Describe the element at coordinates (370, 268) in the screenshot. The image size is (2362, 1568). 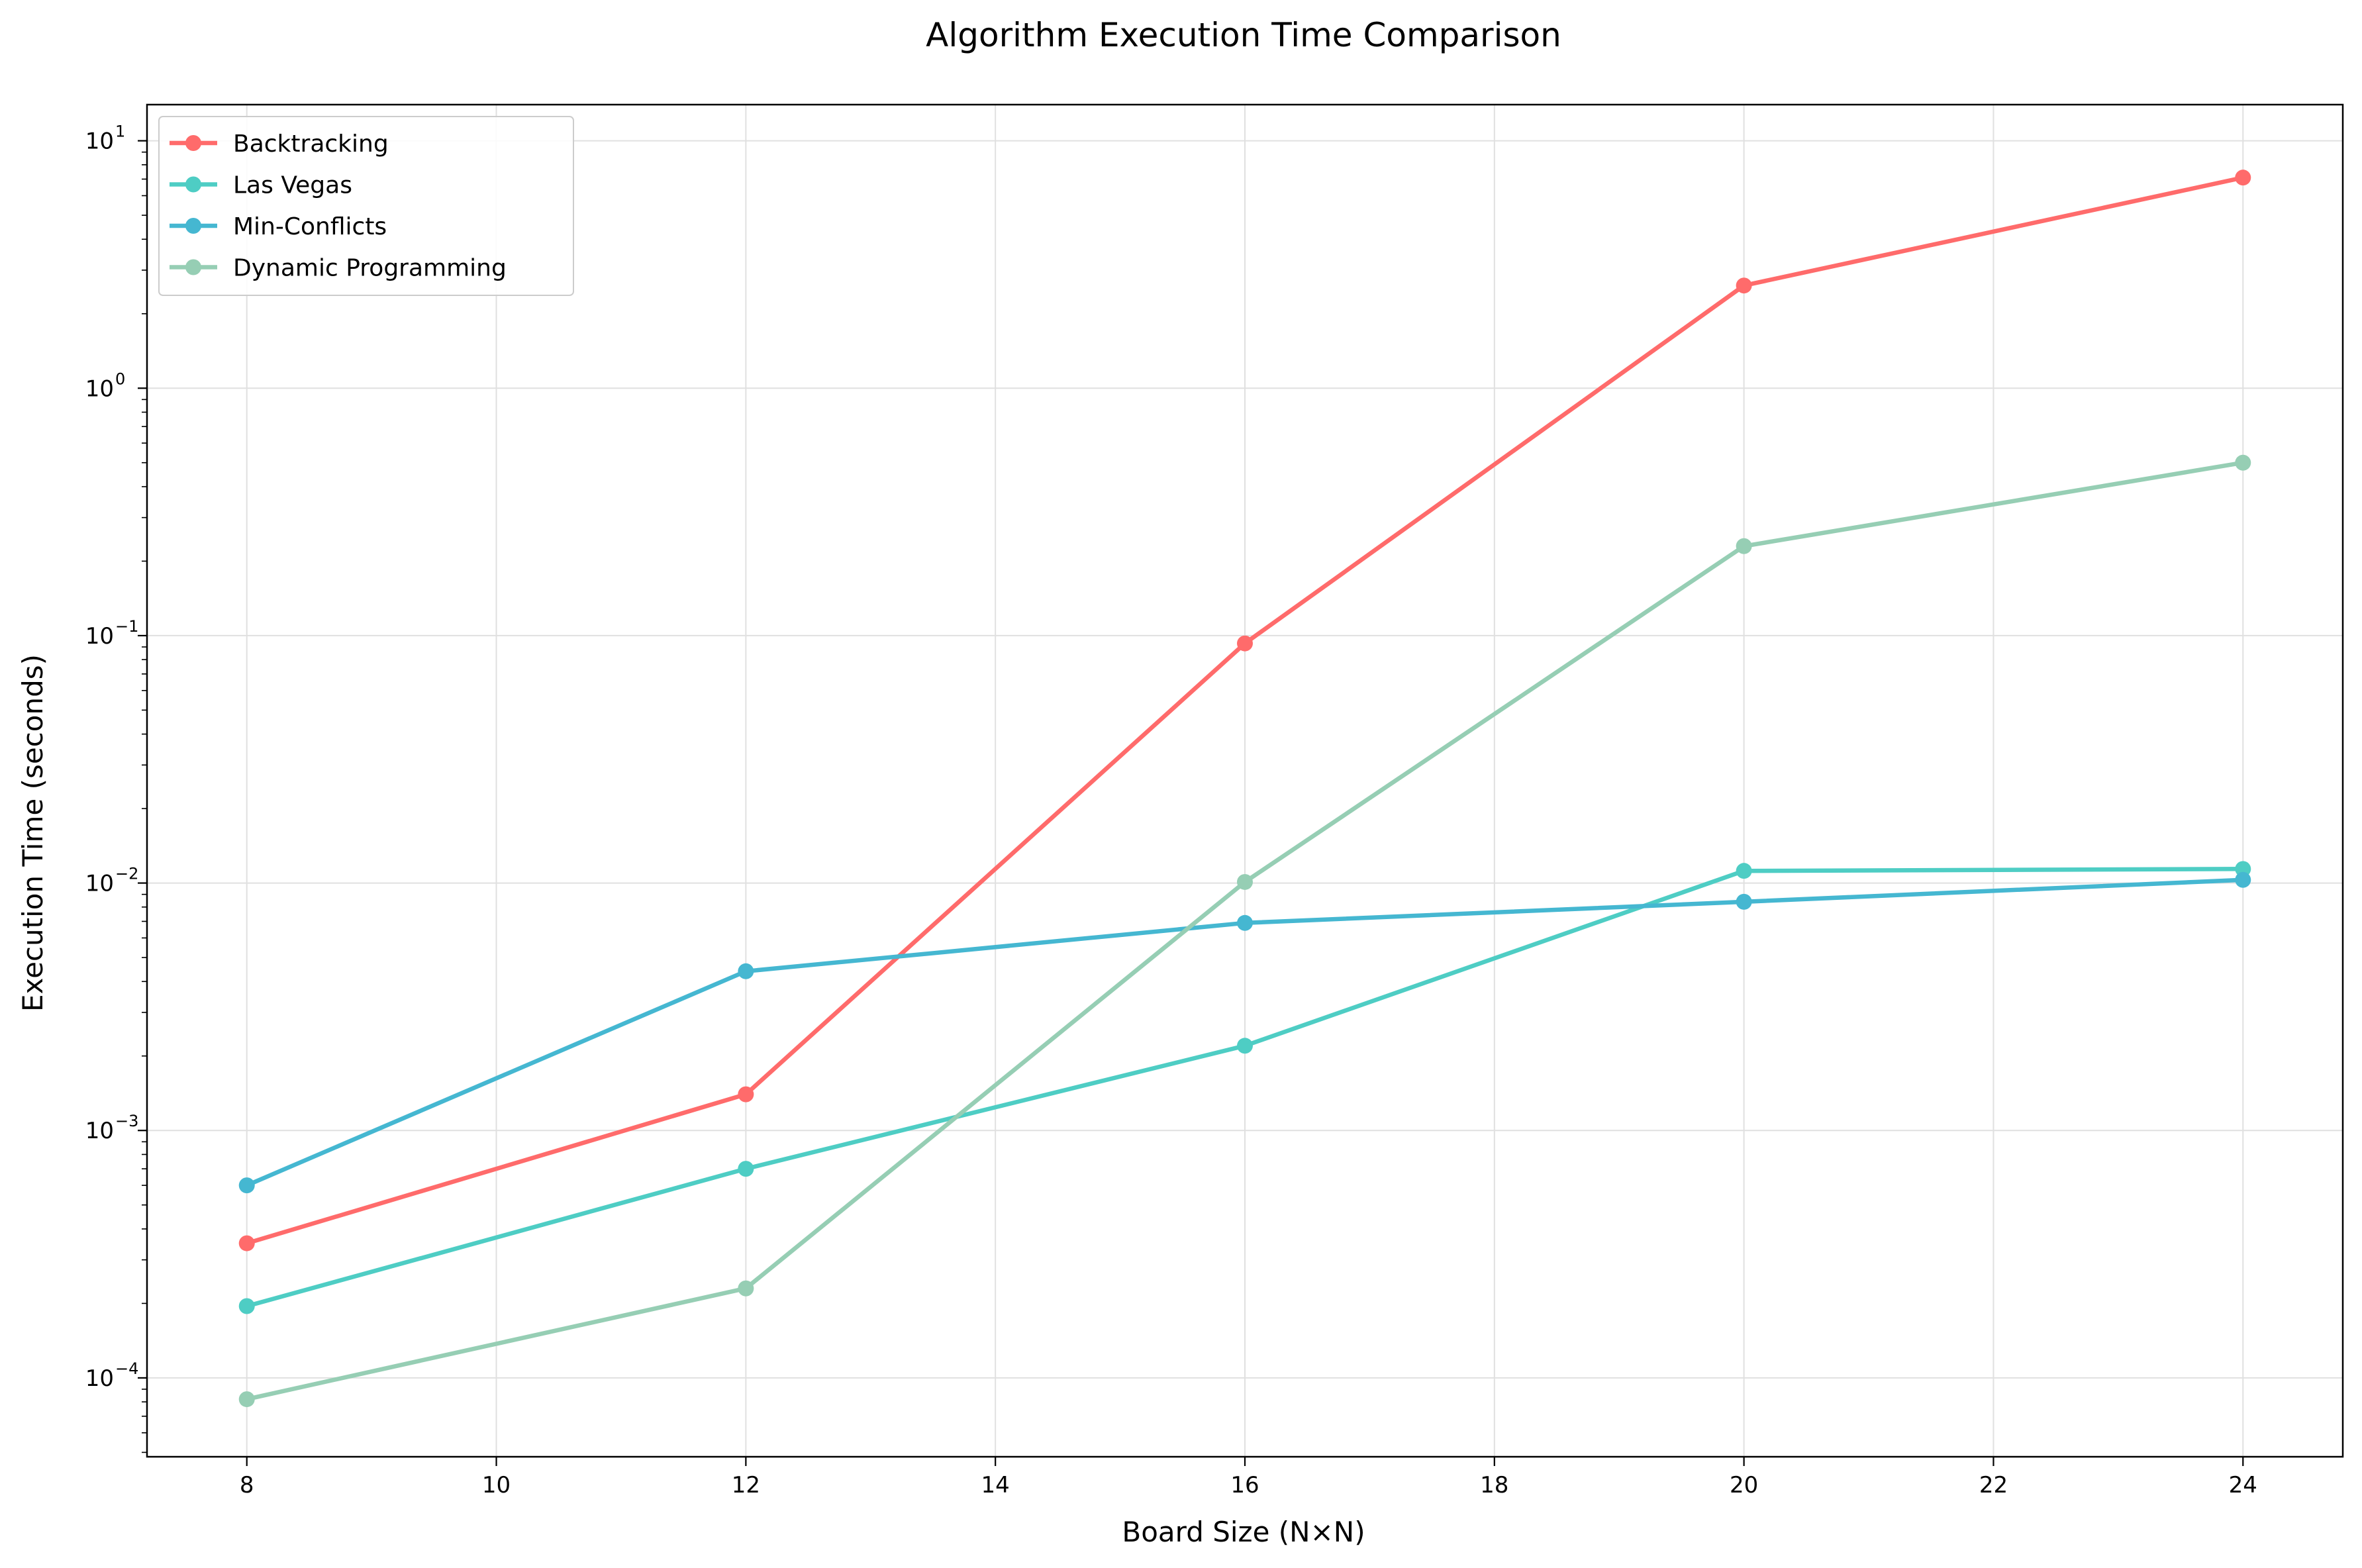
I see `legend-label: Dynamic Programming` at that location.